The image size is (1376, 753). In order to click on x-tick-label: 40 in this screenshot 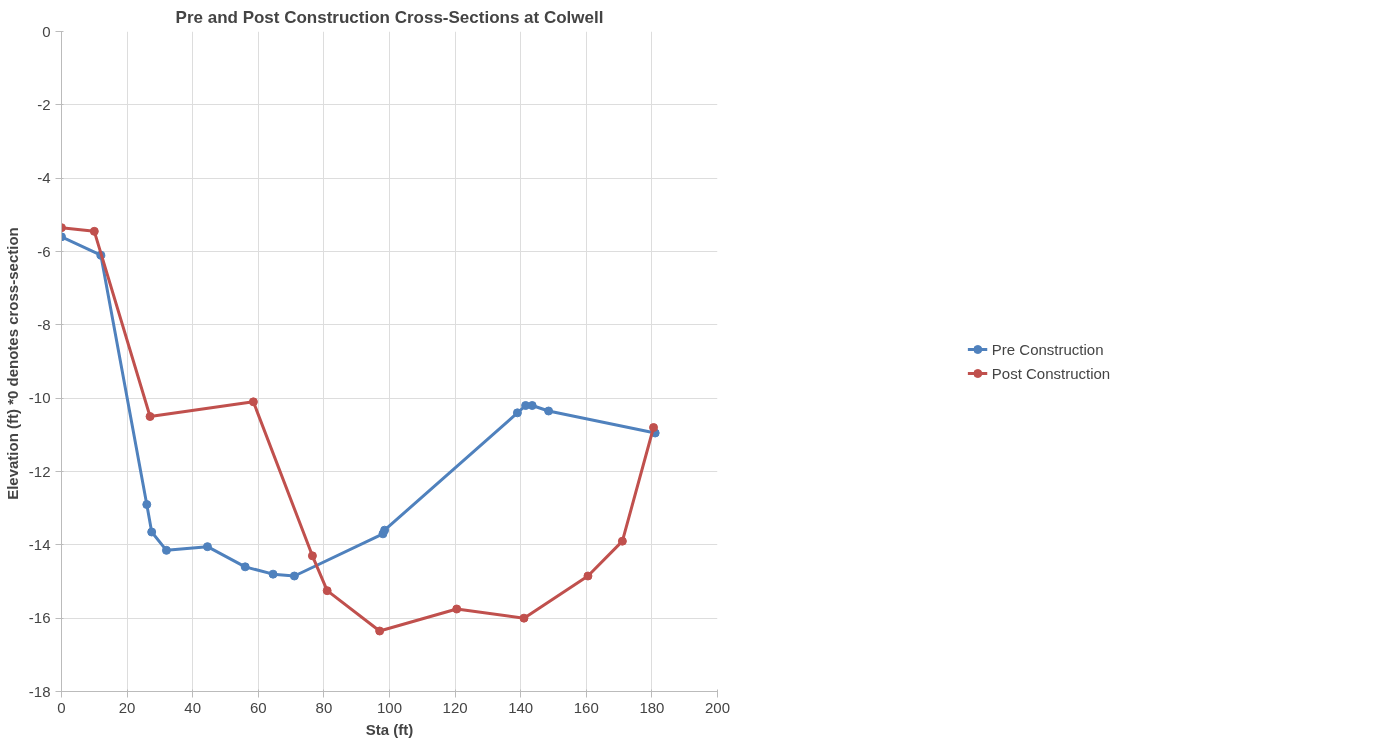, I will do `click(193, 707)`.